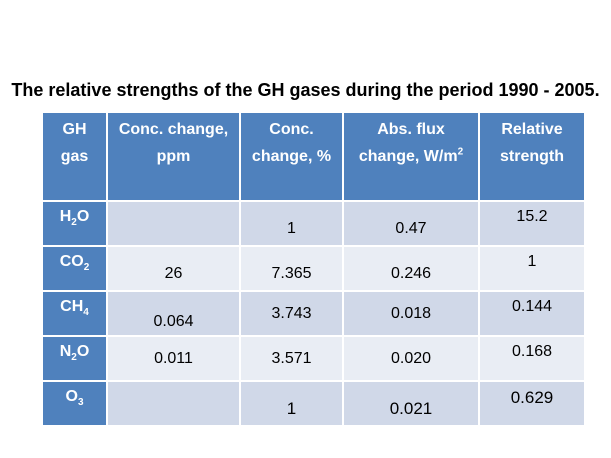 This screenshot has height=458, width=611. Describe the element at coordinates (532, 156) in the screenshot. I see `header-relative-strength: Relative strength` at that location.